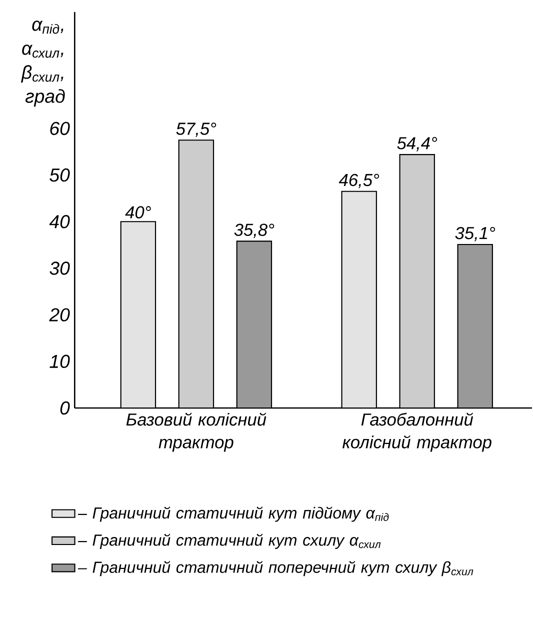  I want to click on legend-label: – Граничний статичний кут підйому α$_{під}$, so click(233, 514).